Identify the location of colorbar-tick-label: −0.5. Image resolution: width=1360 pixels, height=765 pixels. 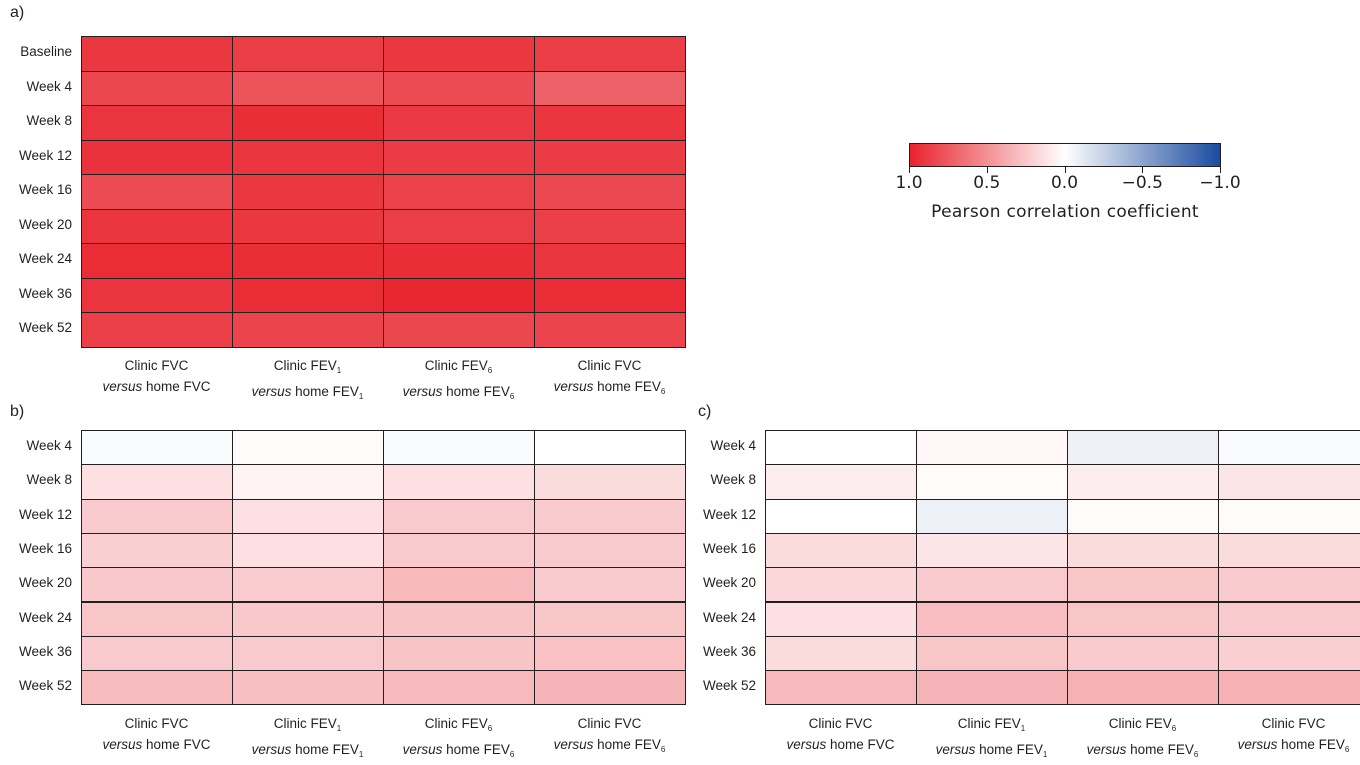
(1142, 183).